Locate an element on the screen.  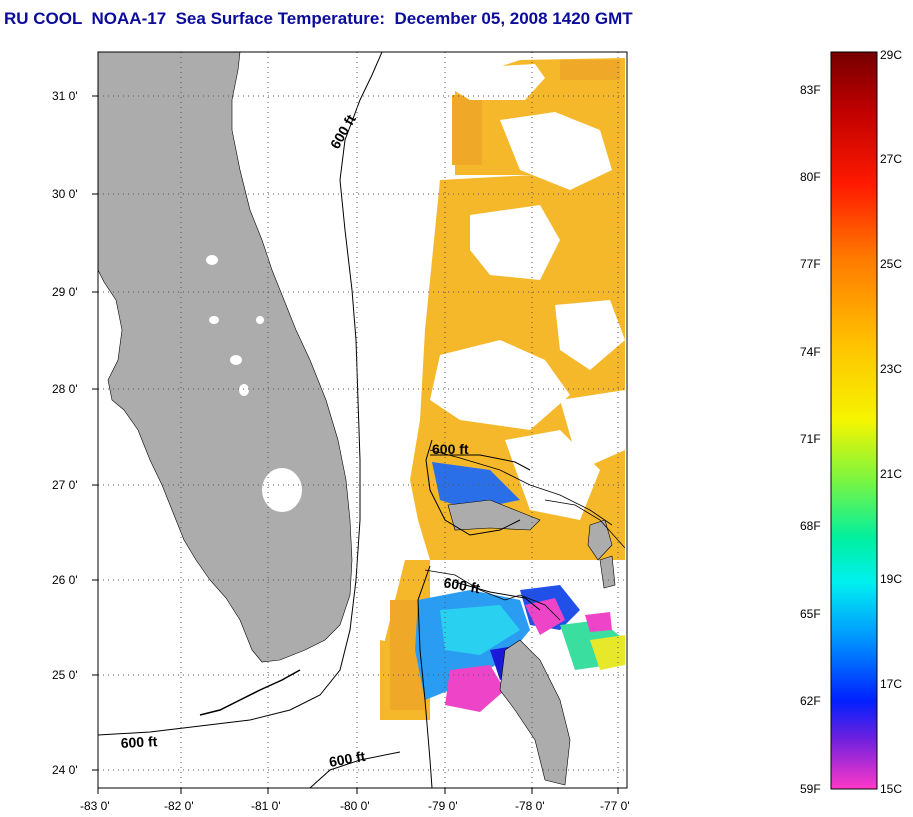
colorbar-f-label: 77F is located at coordinates (810, 264).